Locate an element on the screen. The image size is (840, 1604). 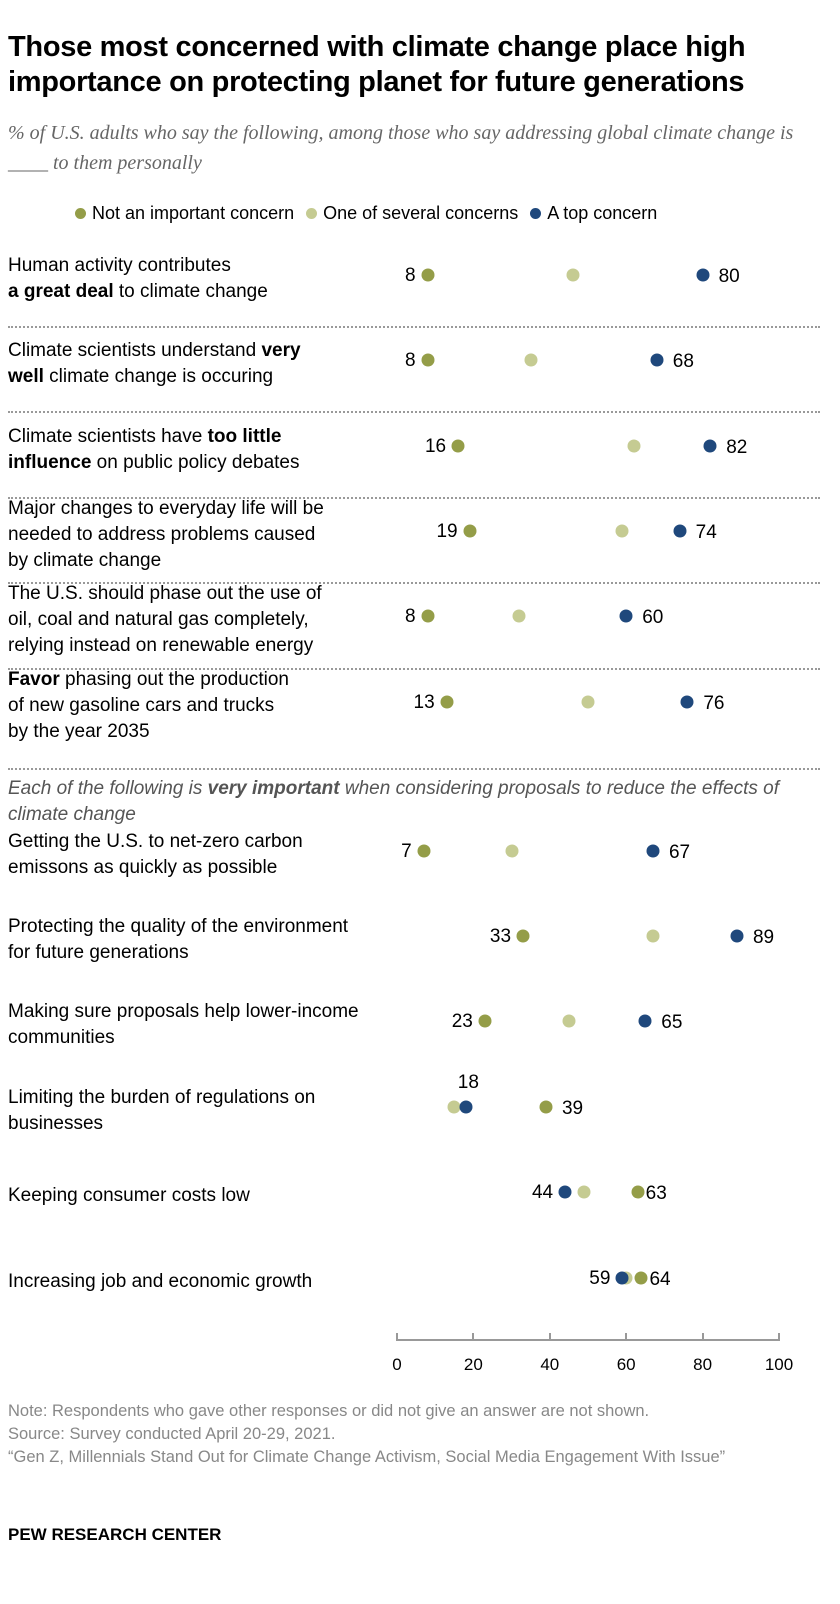
row-label-text: Getting the U.S. to net-zero carbon is located at coordinates (155, 841).